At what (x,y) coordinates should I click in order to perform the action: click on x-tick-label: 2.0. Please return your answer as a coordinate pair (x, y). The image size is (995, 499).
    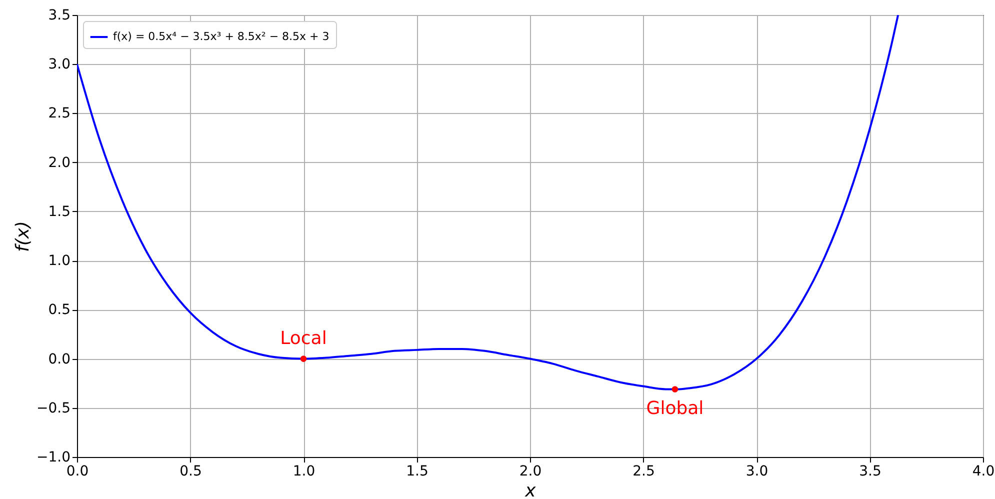
    Looking at the image, I should click on (530, 472).